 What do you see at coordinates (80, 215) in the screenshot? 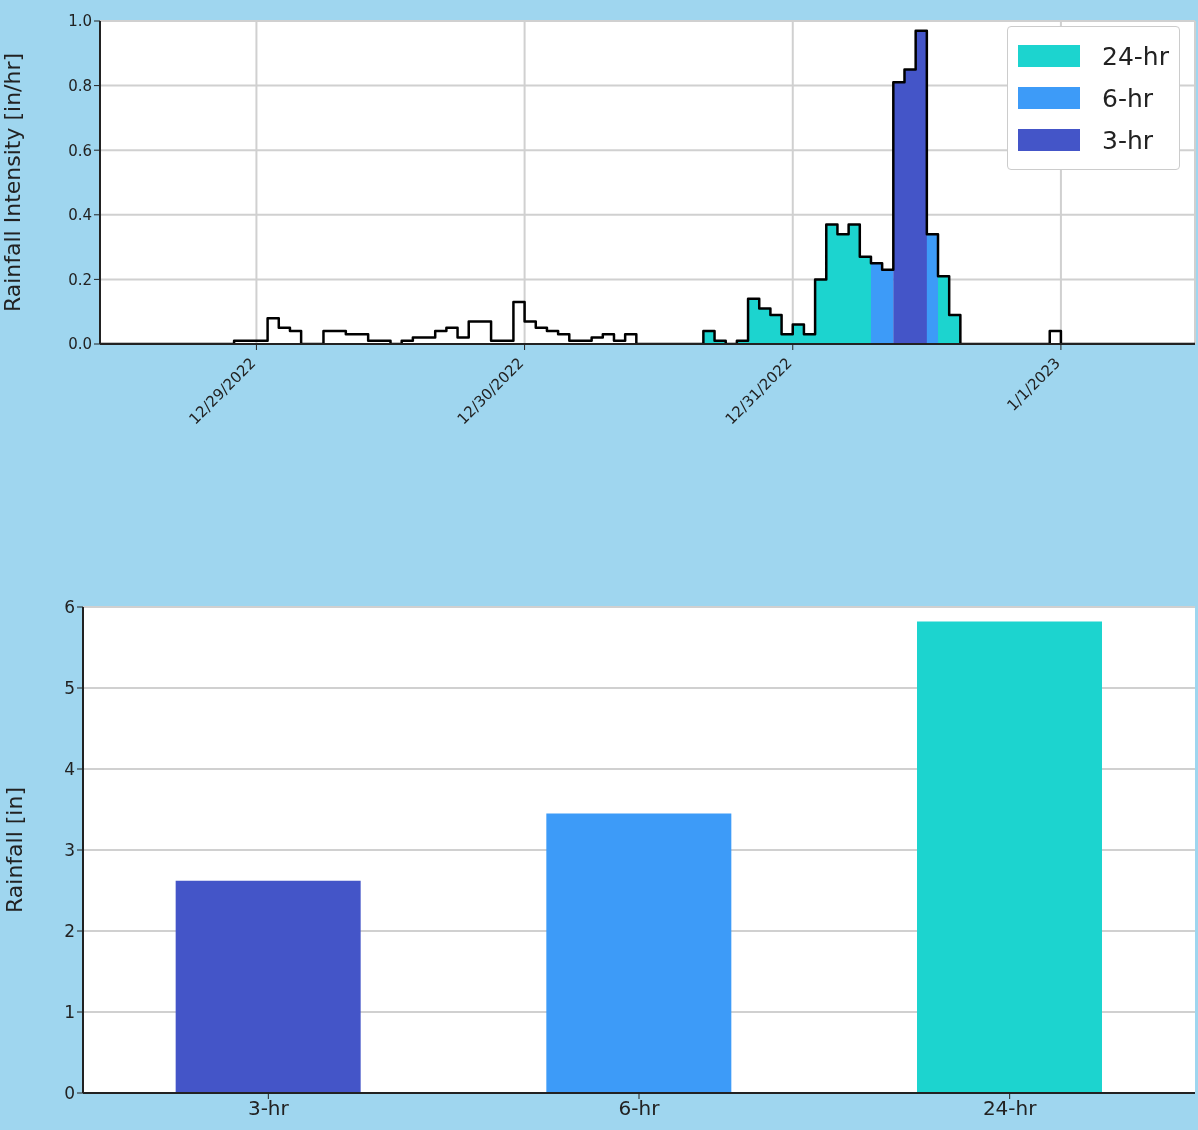
I see `y-tick-label: 0.4` at bounding box center [80, 215].